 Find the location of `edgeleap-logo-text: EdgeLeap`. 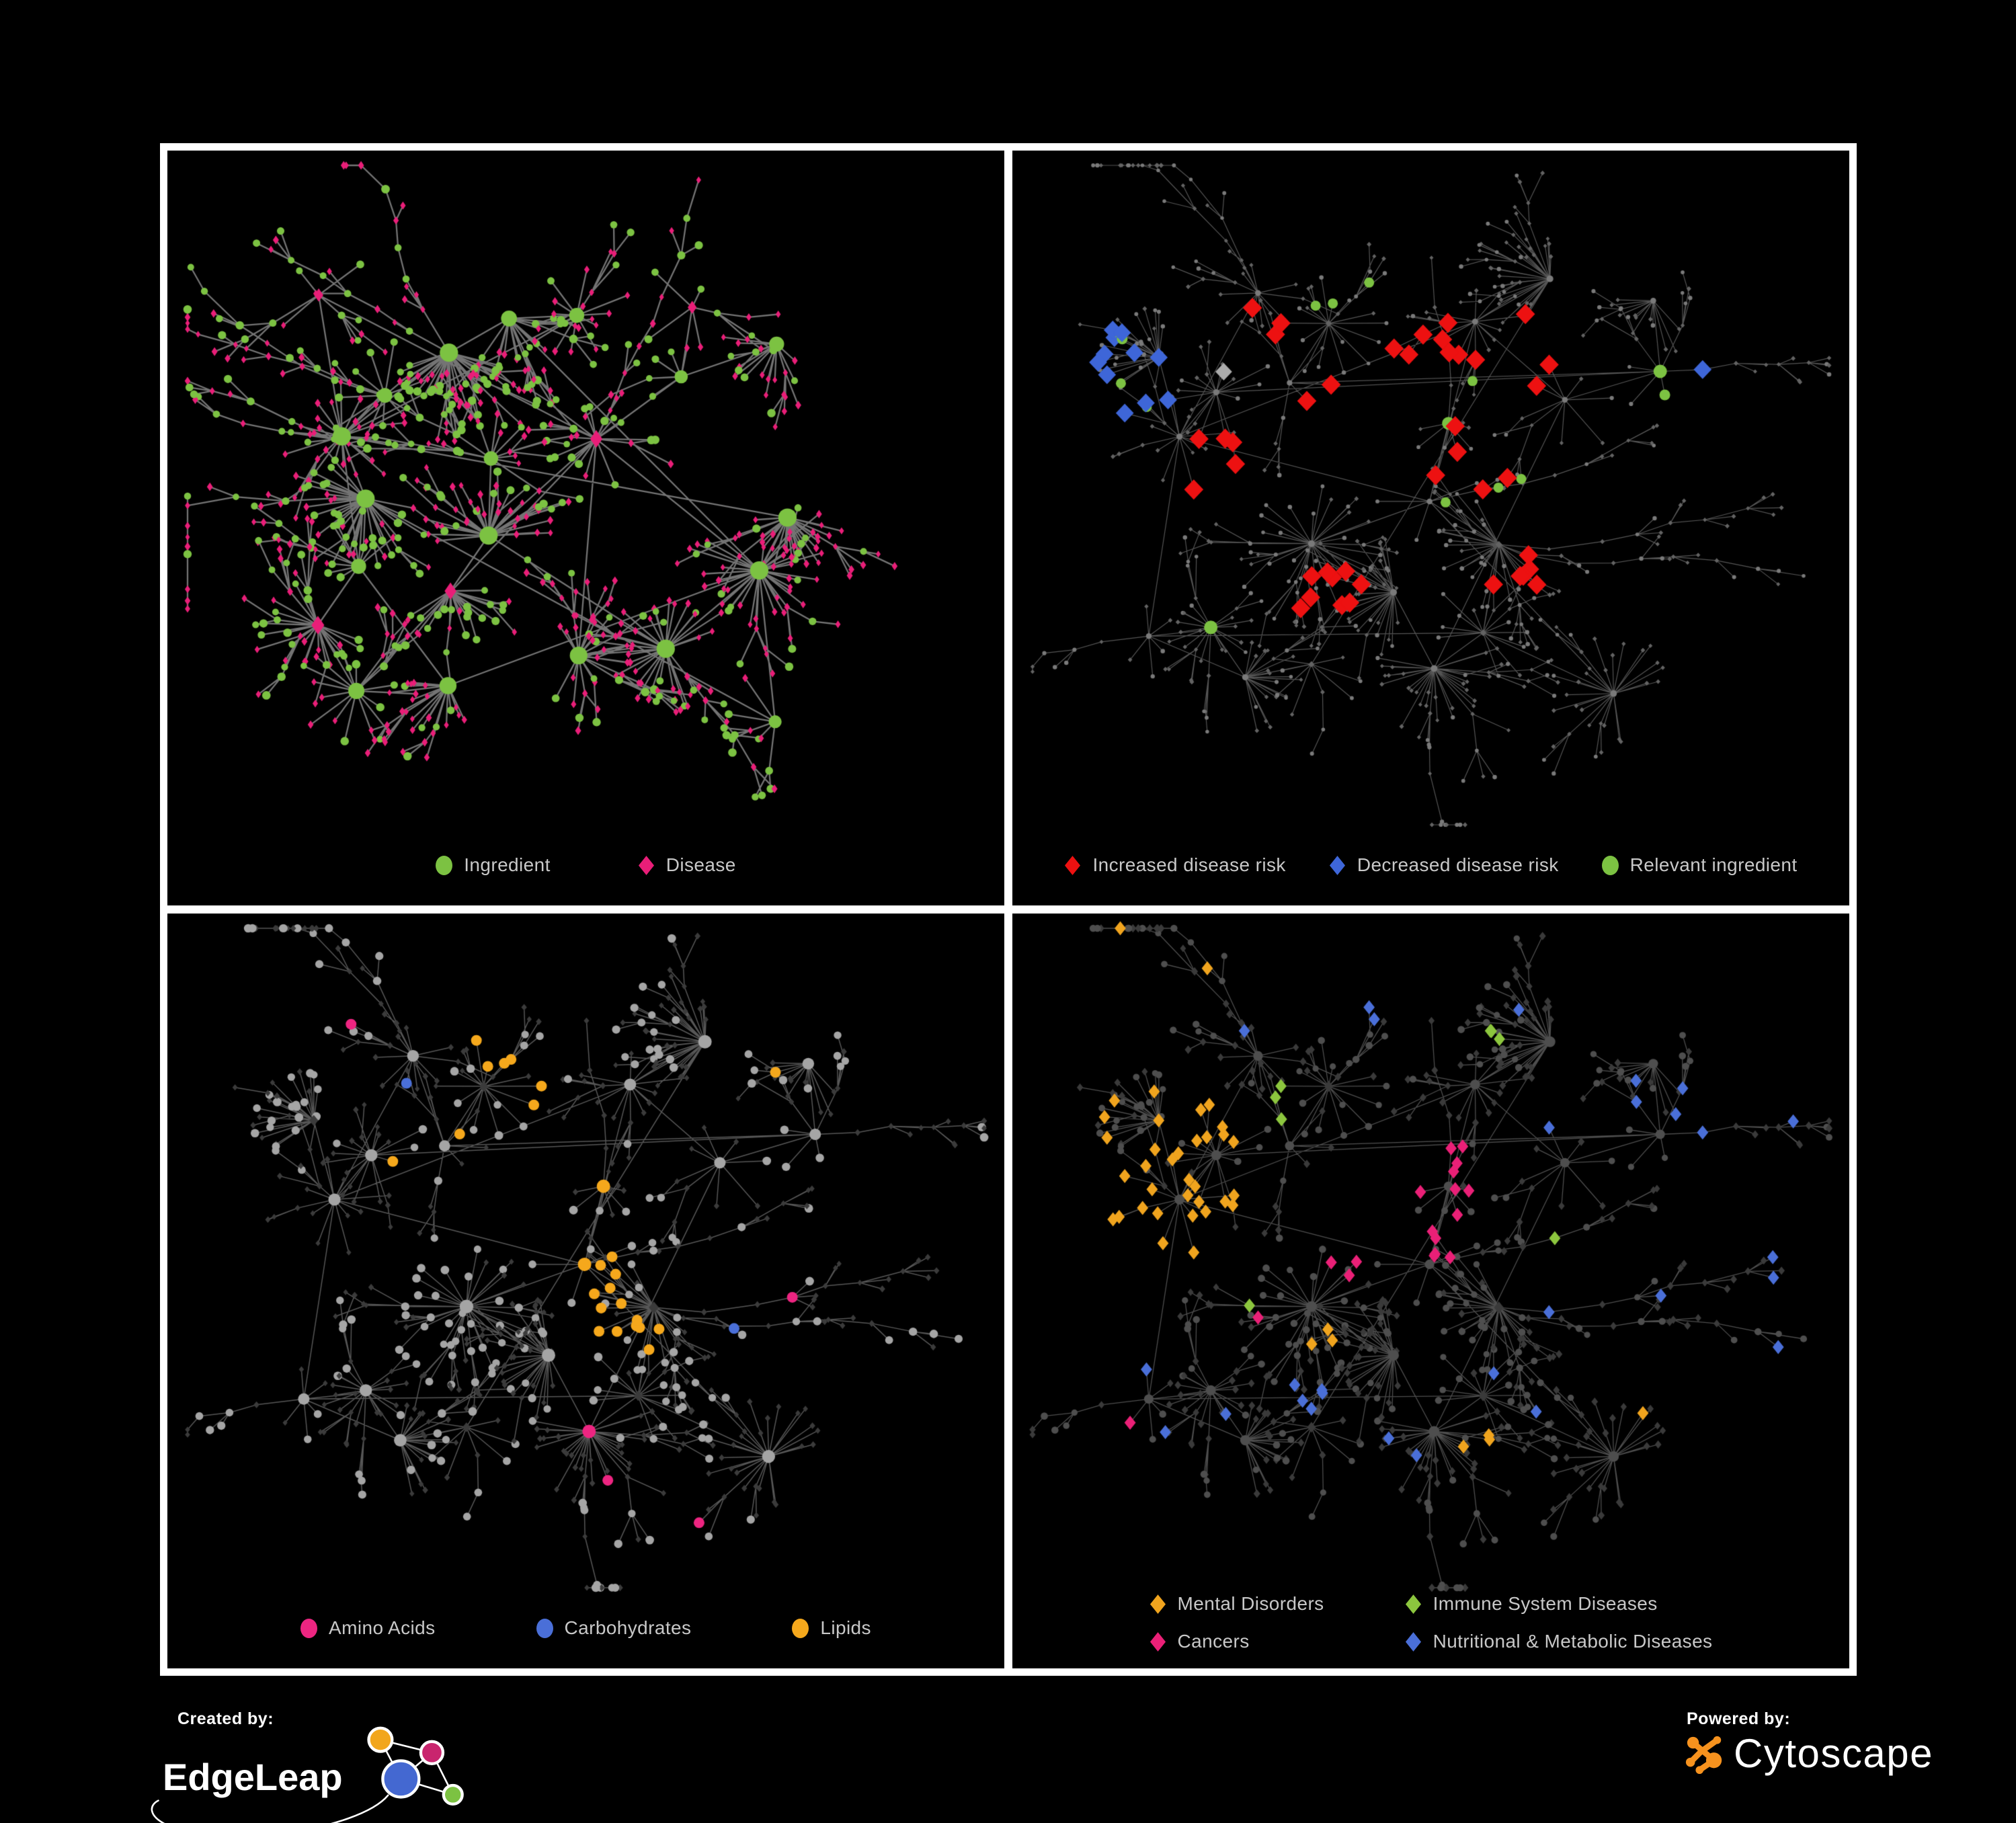

edgeleap-logo-text: EdgeLeap is located at coordinates (253, 1776).